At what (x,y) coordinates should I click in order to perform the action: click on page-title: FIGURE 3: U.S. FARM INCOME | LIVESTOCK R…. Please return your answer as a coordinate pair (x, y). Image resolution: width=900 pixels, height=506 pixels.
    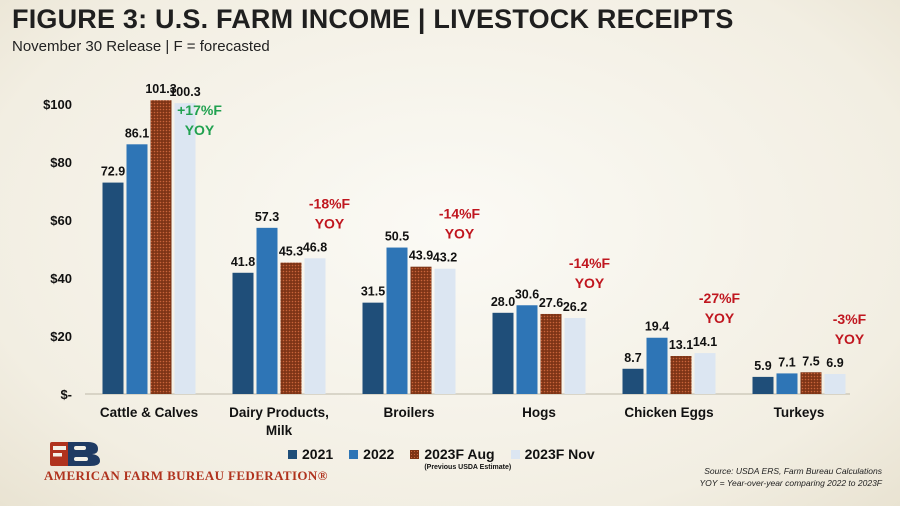
    Looking at the image, I should click on (373, 19).